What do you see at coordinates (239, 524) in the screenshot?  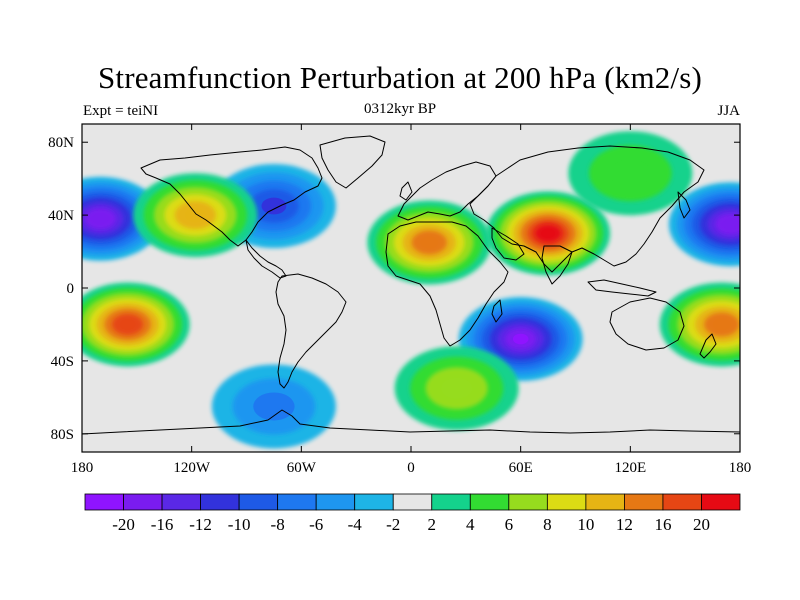 I see `colorbar-label: -10` at bounding box center [239, 524].